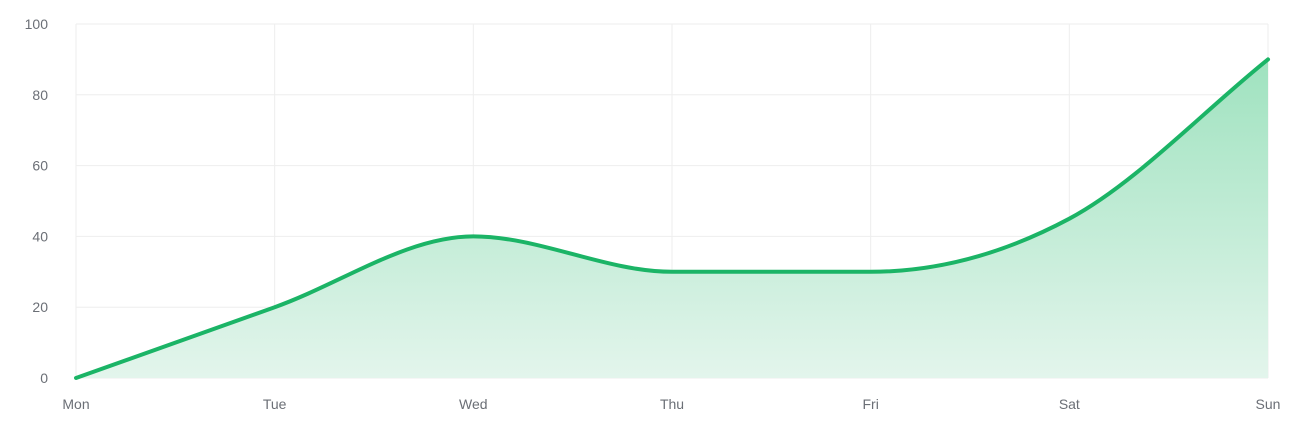  What do you see at coordinates (37, 24) in the screenshot?
I see `y-tick-label: 100` at bounding box center [37, 24].